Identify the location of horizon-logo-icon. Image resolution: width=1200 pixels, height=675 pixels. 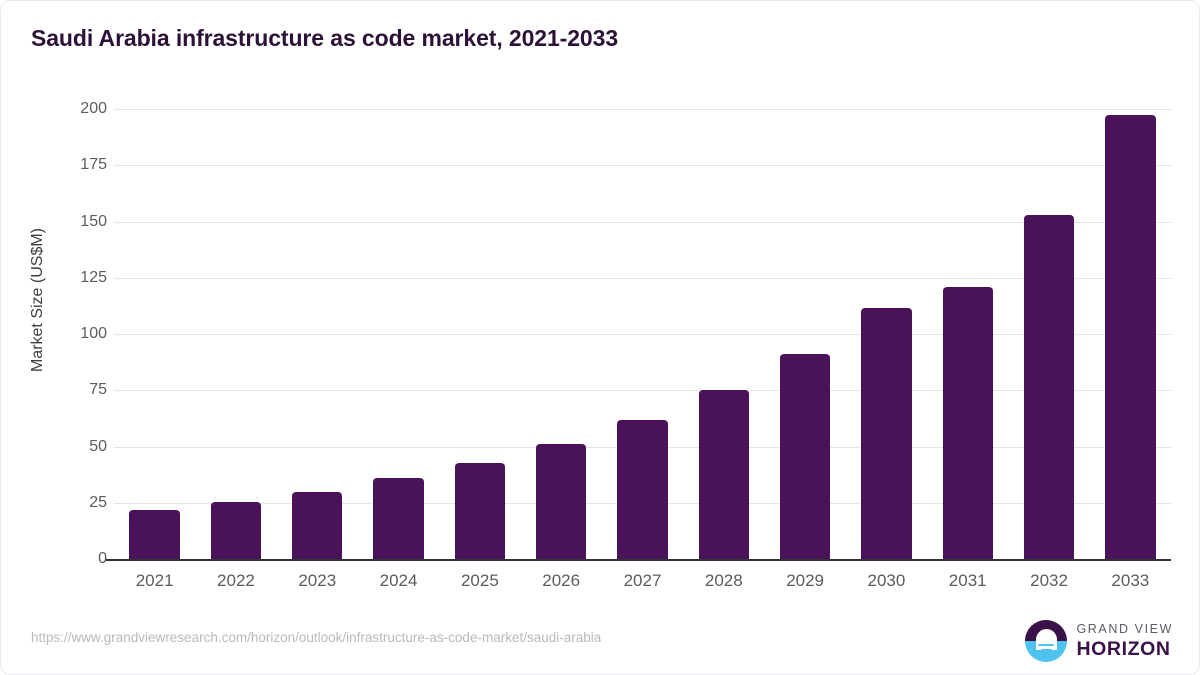
(1046, 641).